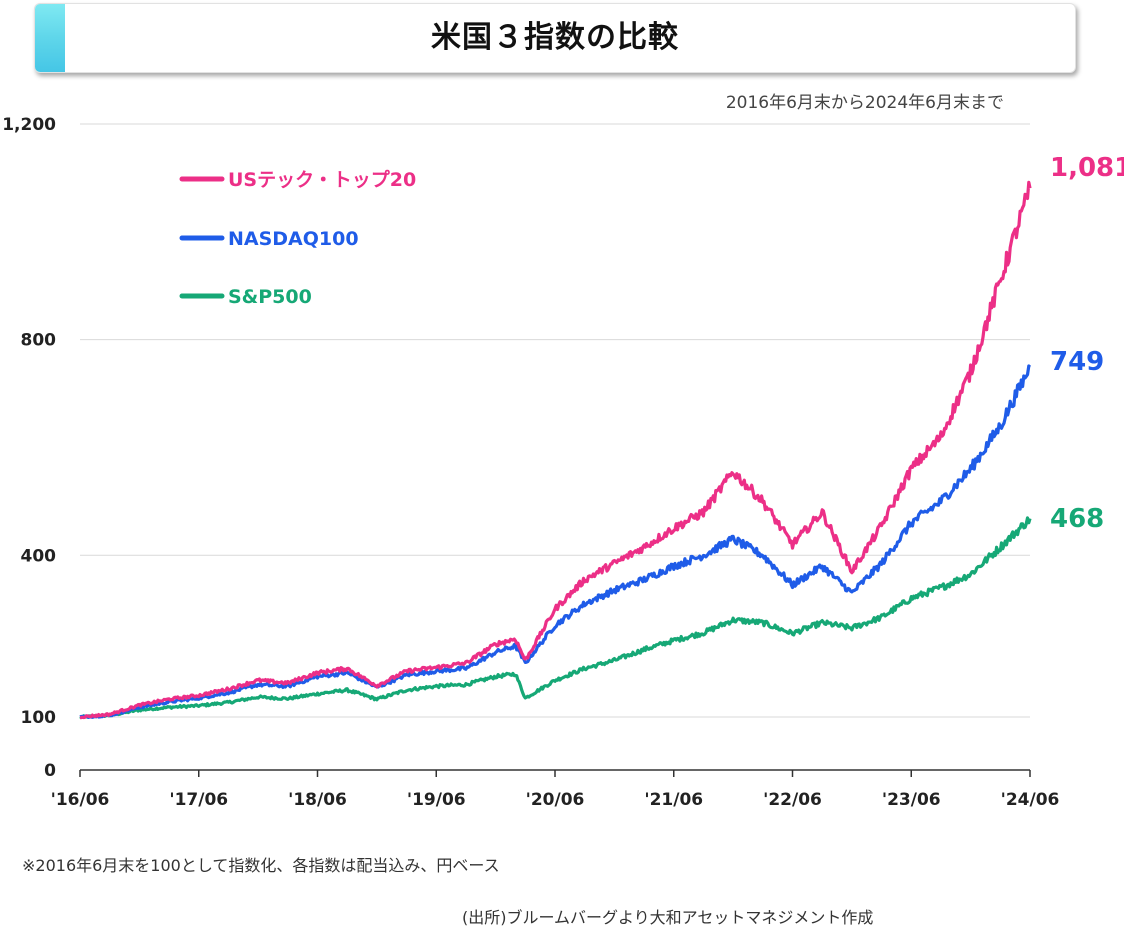  What do you see at coordinates (261, 865) in the screenshot?
I see `footnote: ※2016年6月末を100として指数化、各指数は配当込み、円ベース` at bounding box center [261, 865].